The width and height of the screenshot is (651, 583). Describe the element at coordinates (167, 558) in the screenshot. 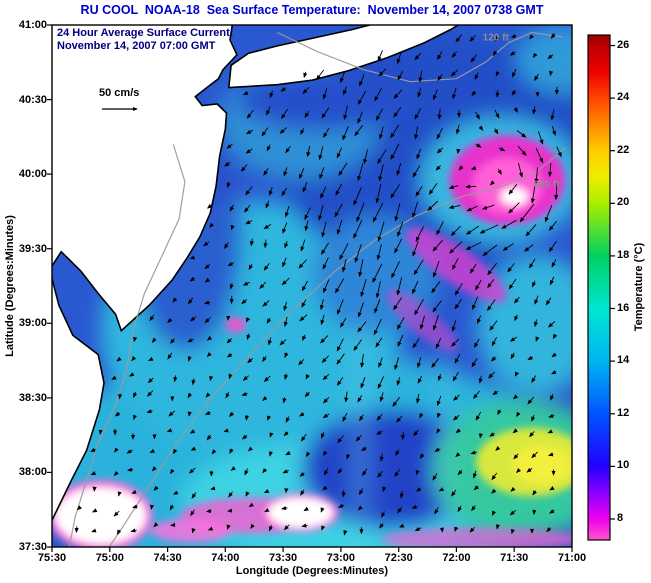

I see `x-tick-label: 74:30` at that location.